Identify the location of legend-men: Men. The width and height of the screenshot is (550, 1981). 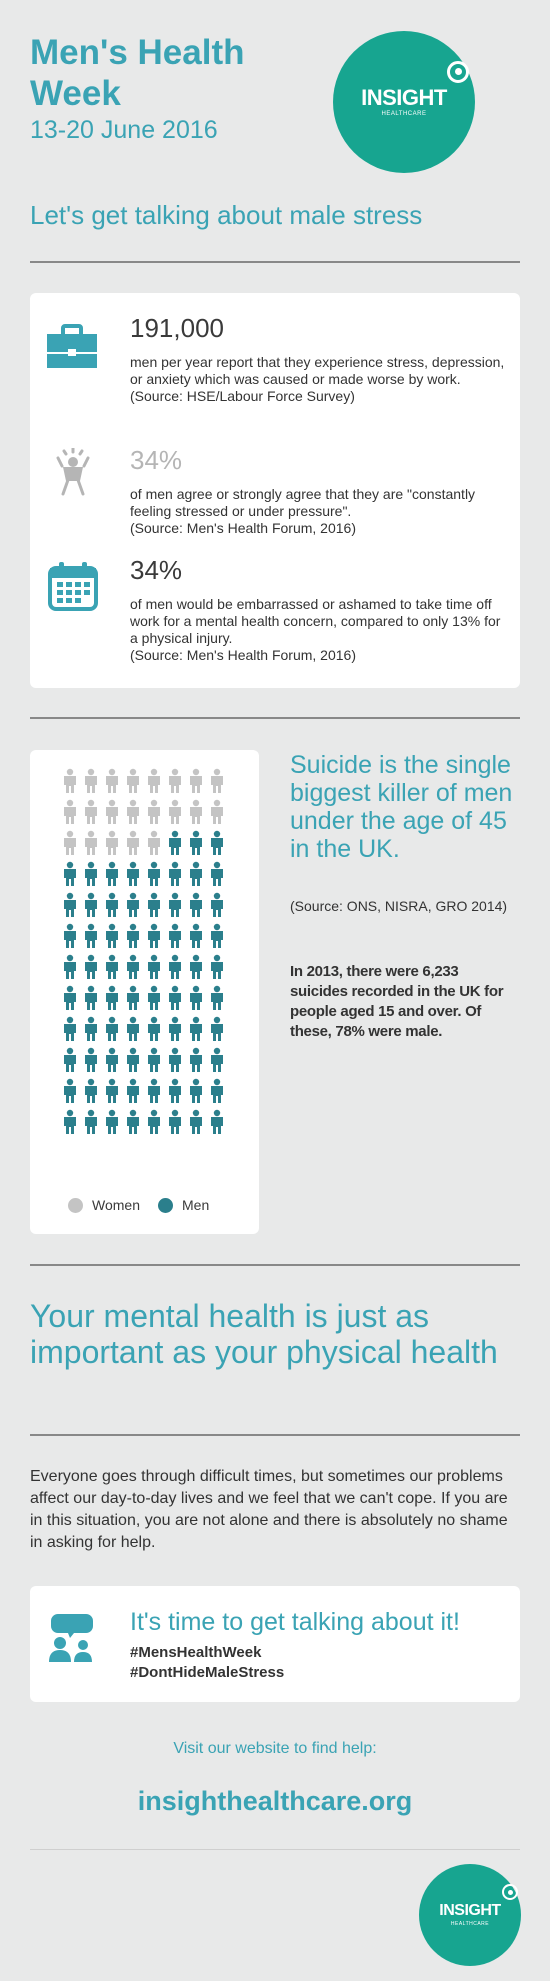
(183, 1205).